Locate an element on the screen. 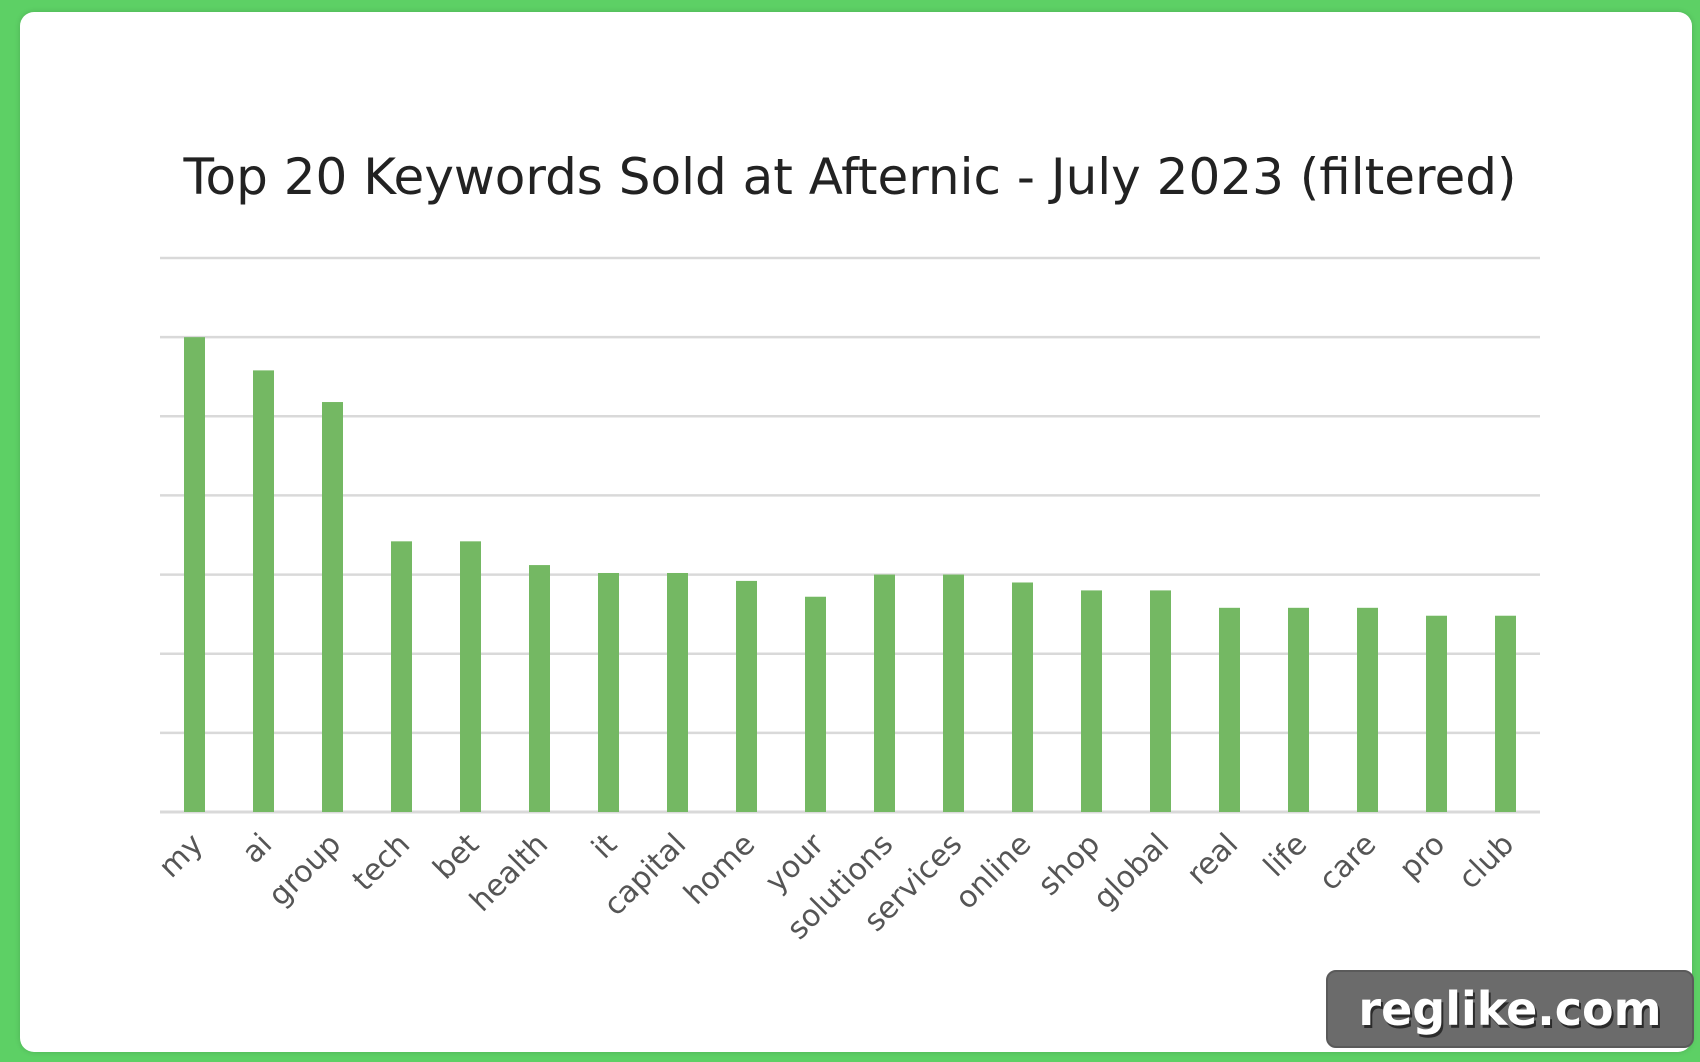  x-tick-label: online is located at coordinates (993, 871).